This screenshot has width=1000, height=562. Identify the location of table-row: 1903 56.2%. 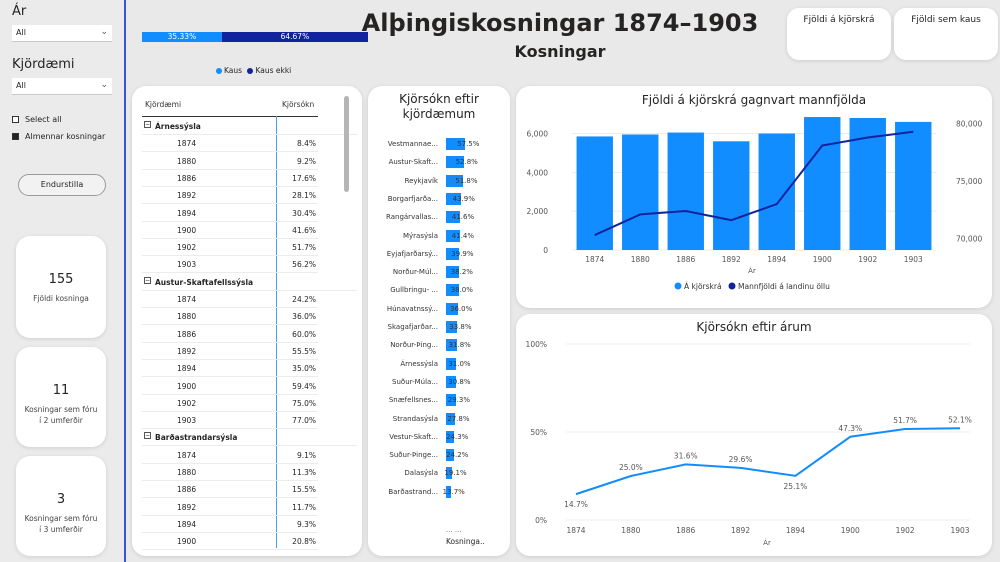
(230, 265).